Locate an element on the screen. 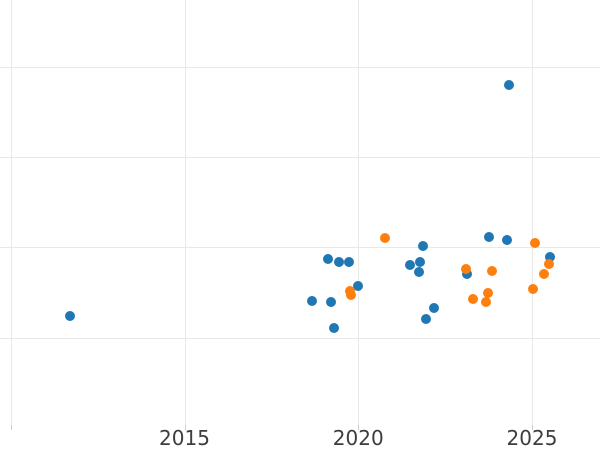 Image resolution: width=600 pixels, height=450 pixels. x-tick-mark-2020 is located at coordinates (359, 427).